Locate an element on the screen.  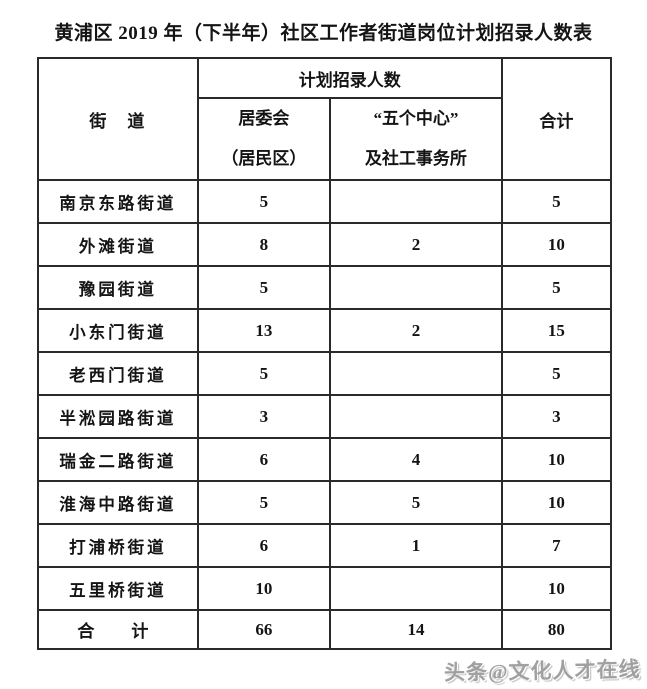
header-juweihui-line1: 居委会 is located at coordinates (264, 118).